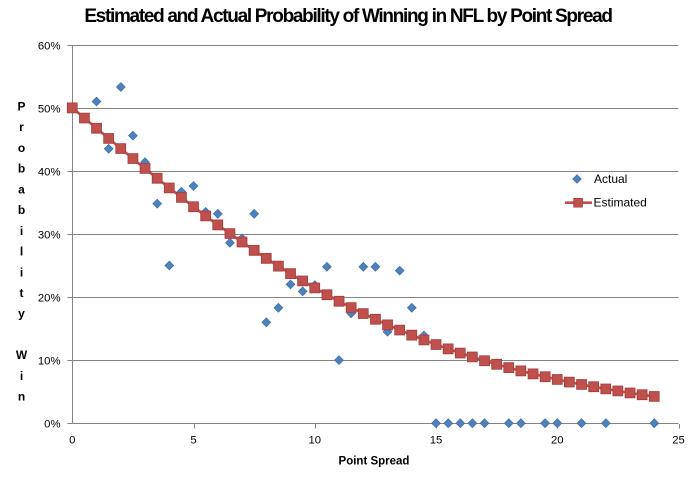  I want to click on svg-text: 0, so click(72, 441).